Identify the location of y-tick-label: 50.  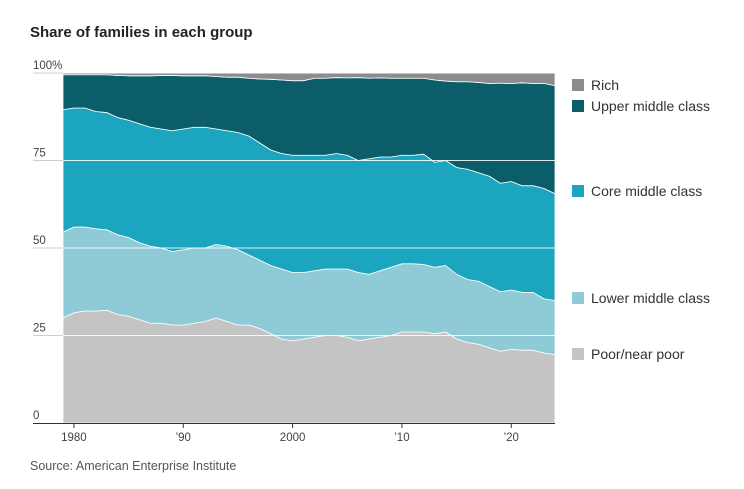
(39, 241).